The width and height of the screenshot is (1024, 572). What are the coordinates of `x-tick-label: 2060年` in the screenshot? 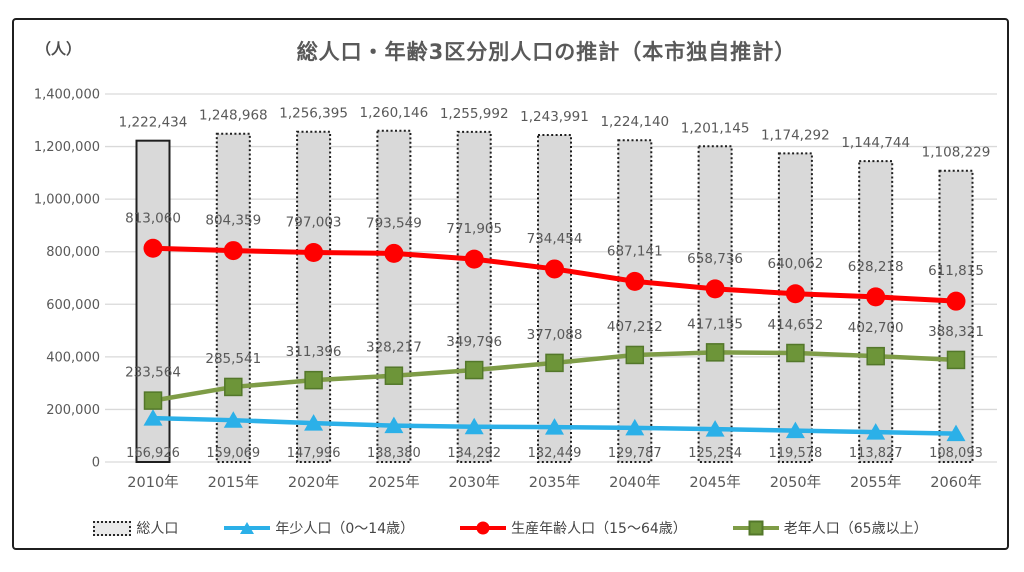 It's located at (955, 482).